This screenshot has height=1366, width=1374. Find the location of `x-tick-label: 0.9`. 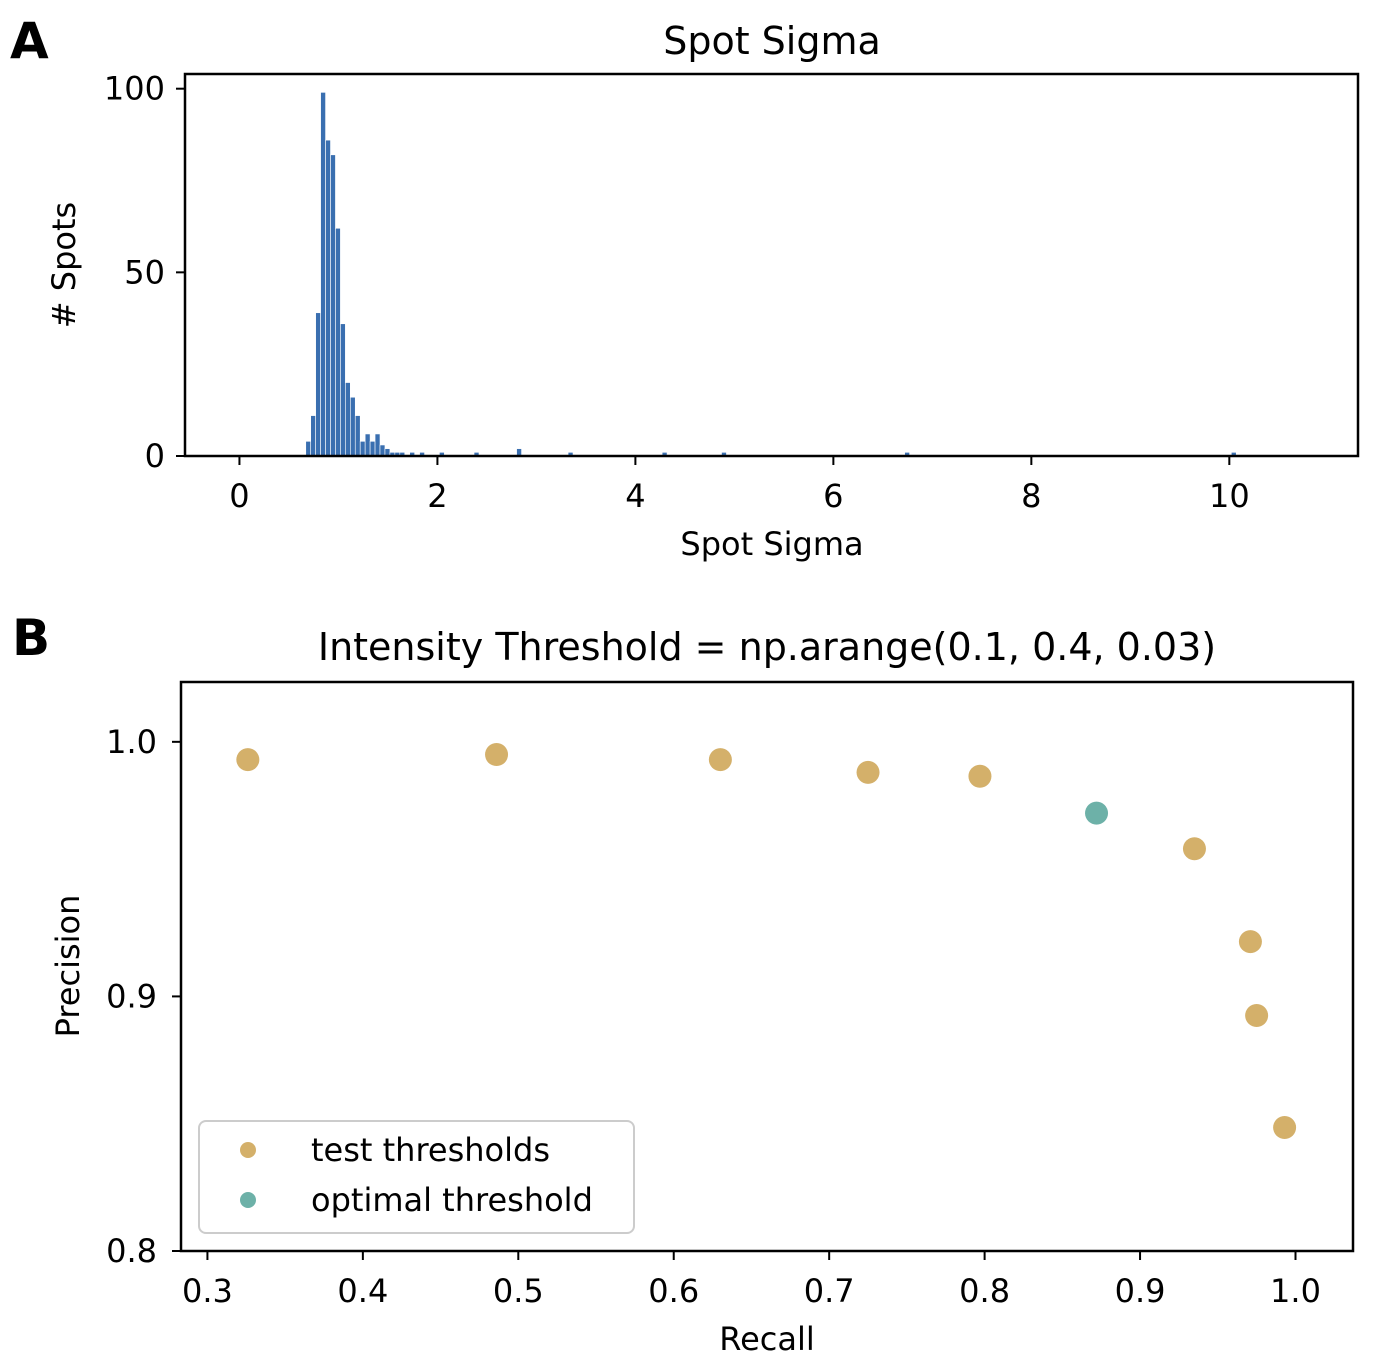

x-tick-label: 0.9 is located at coordinates (1140, 1291).